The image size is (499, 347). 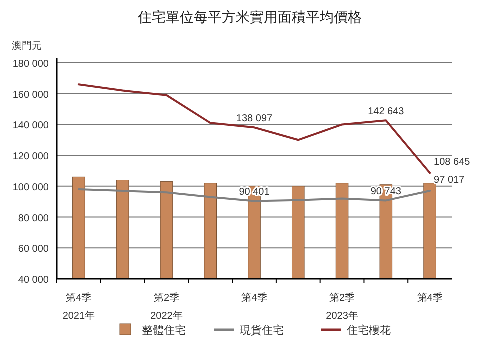 I want to click on data-label: 138 097, so click(x=255, y=119).